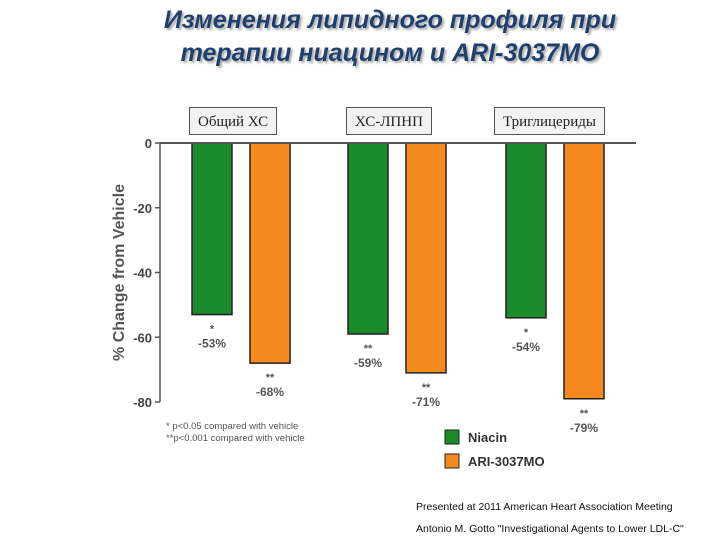 Image resolution: width=720 pixels, height=540 pixels. Describe the element at coordinates (426, 402) in the screenshot. I see `data-label: -71%` at that location.